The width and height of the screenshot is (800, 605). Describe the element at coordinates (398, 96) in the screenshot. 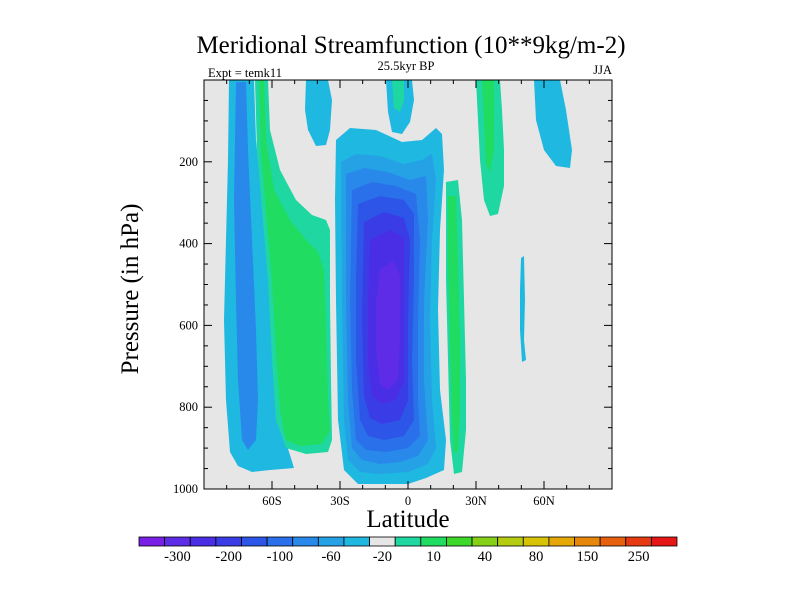

I see `contour-aqua-upper-eq` at that location.